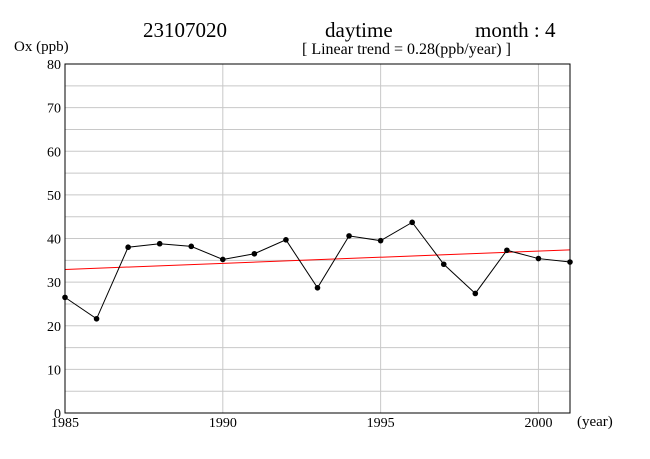 The image size is (650, 459). Describe the element at coordinates (381, 423) in the screenshot. I see `x-tick-label: 1995` at that location.